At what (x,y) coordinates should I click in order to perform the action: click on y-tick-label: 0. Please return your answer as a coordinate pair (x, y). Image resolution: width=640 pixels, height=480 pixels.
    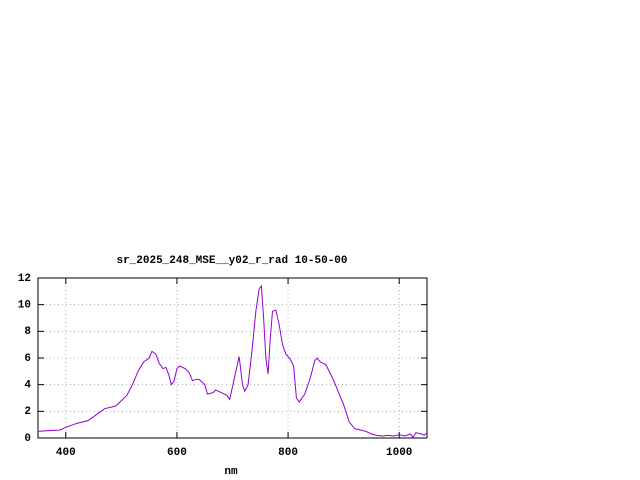
    Looking at the image, I should click on (27, 439).